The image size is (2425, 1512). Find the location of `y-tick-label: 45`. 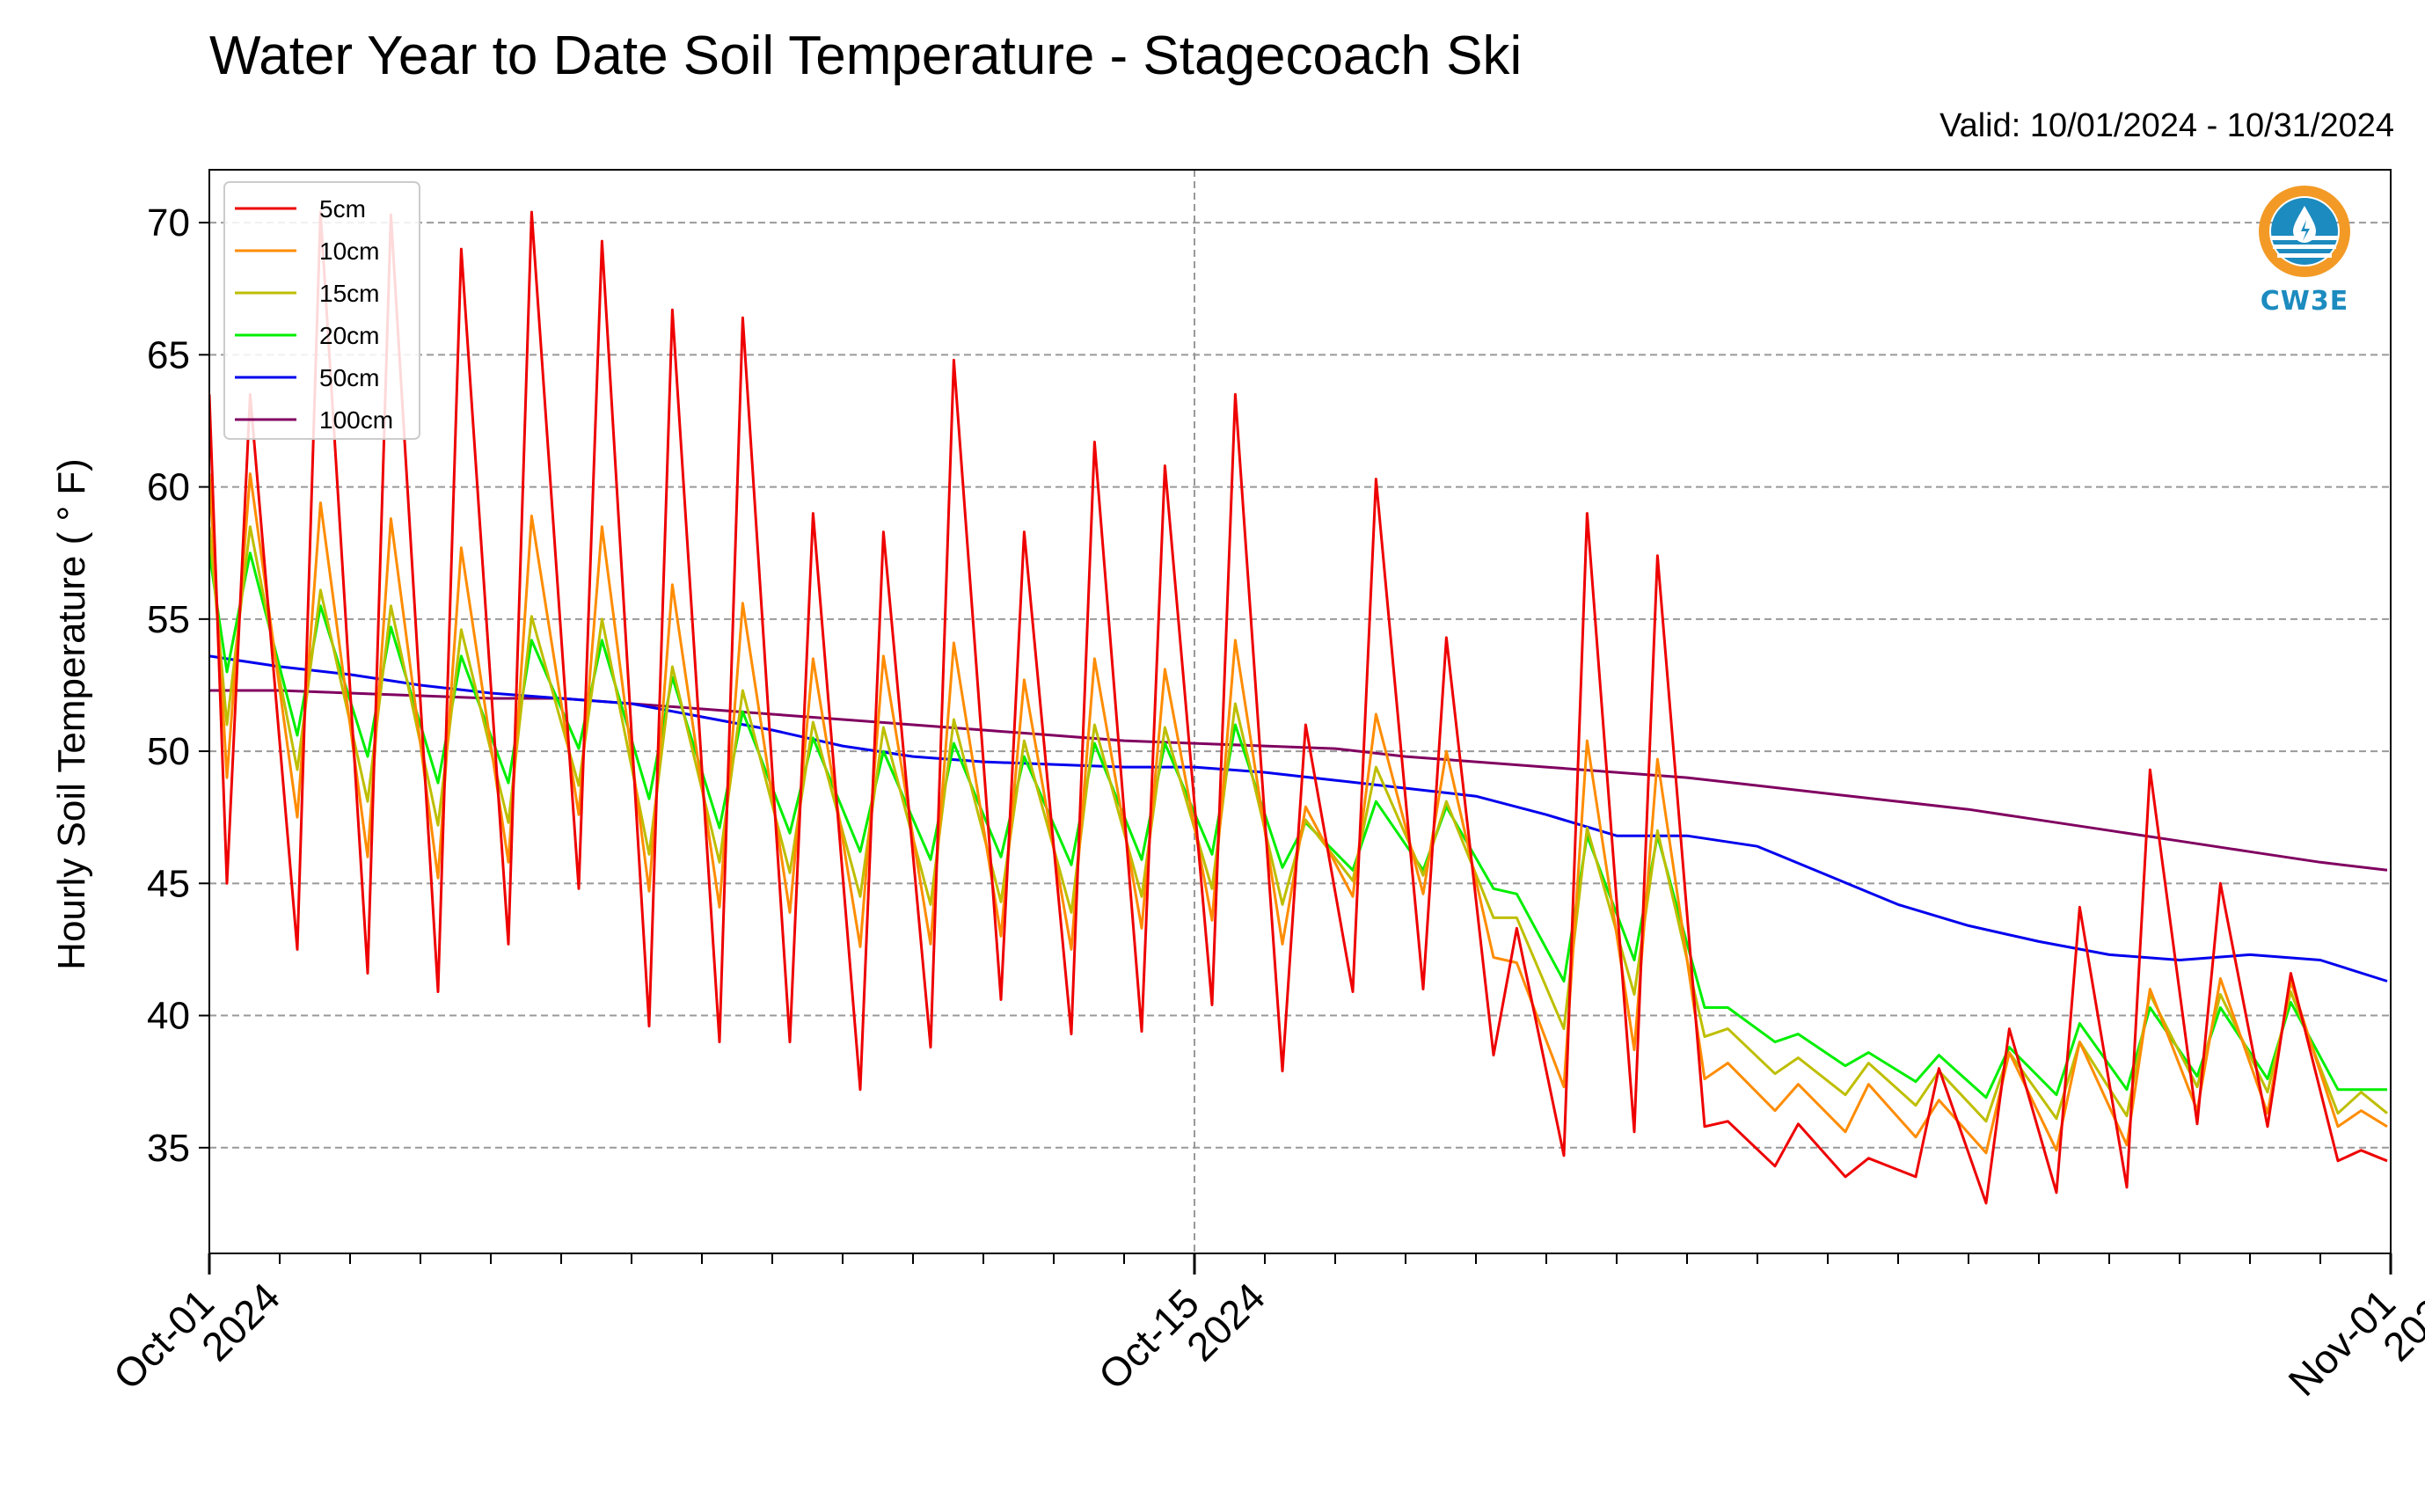

y-tick-label: 45 is located at coordinates (168, 883).